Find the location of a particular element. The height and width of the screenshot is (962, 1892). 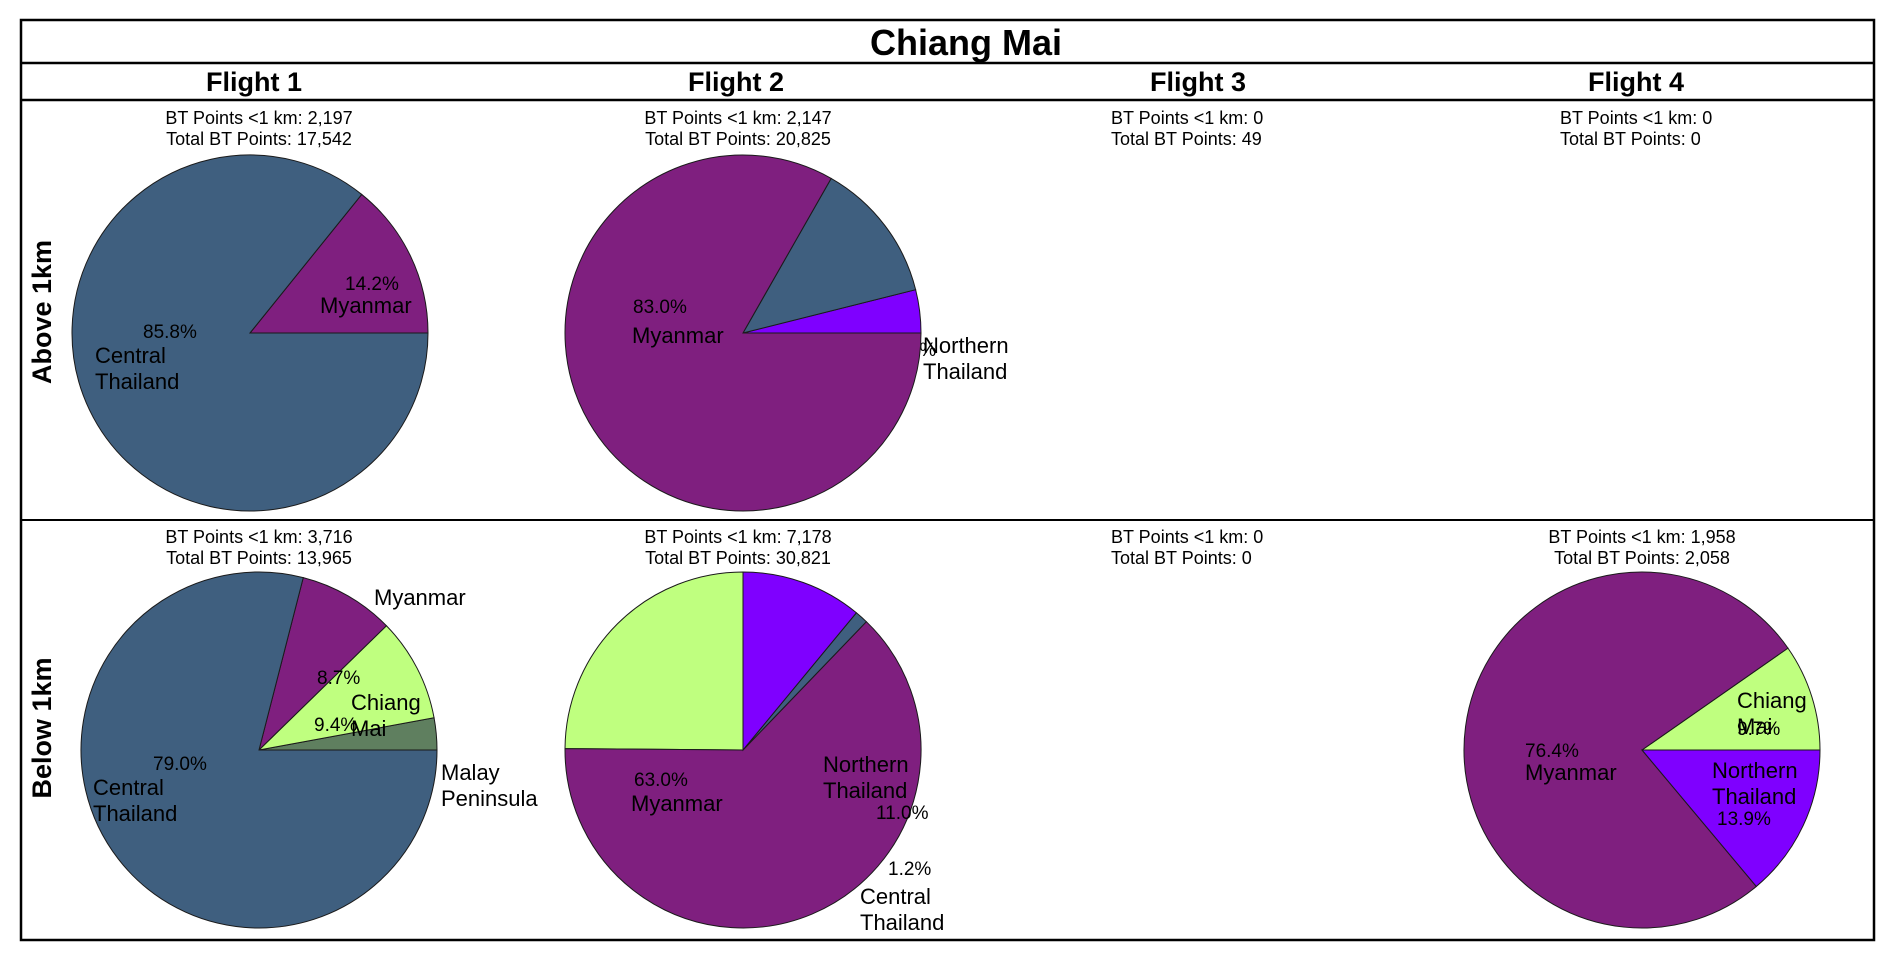

slice-percent-label: 76.4% is located at coordinates (1552, 751).